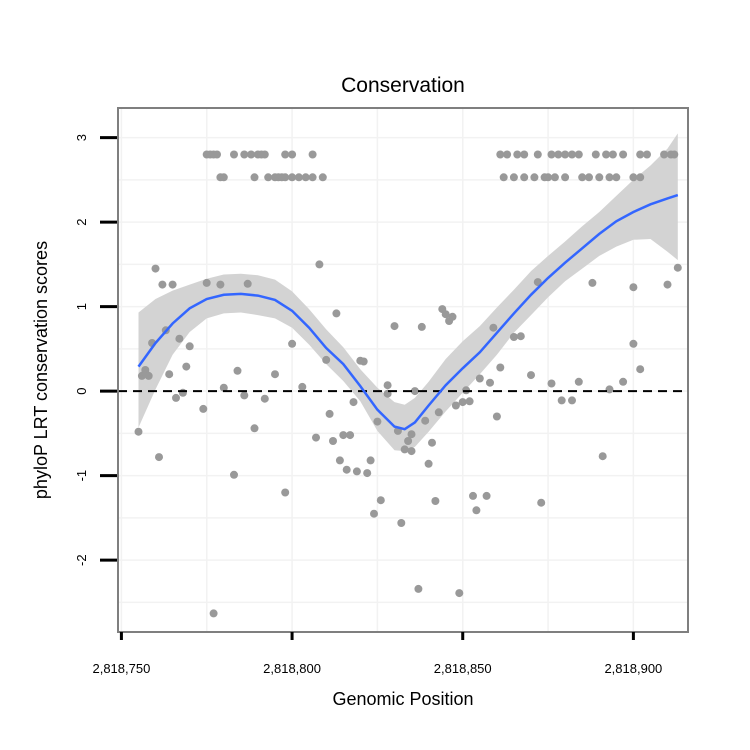  What do you see at coordinates (95, 350) in the screenshot?
I see `y-axis: -2 -1 0 1 2 3` at bounding box center [95, 350].